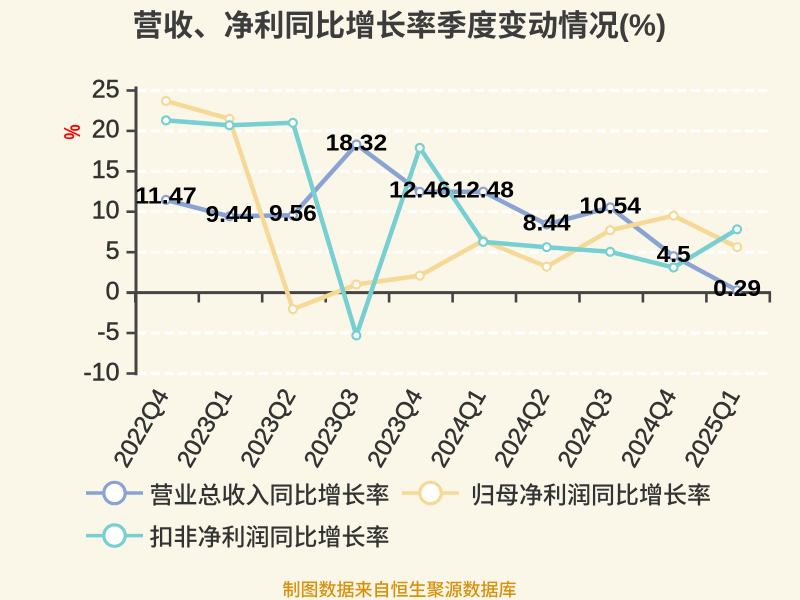 This screenshot has width=800, height=600. Describe the element at coordinates (108, 332) in the screenshot. I see `svg-text: -5` at that location.